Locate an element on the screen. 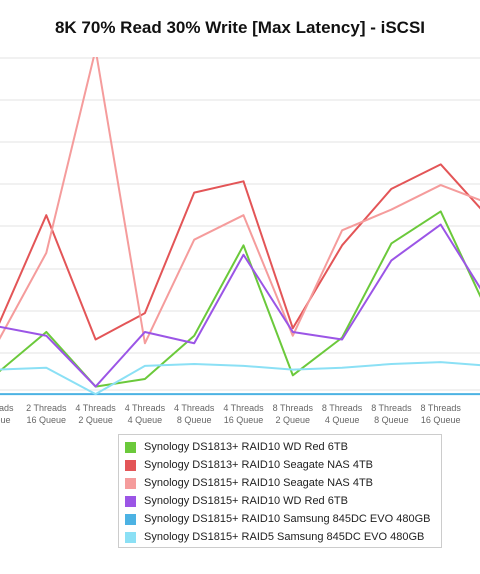 The height and width of the screenshot is (574, 480). legend-label: Synology DS1813+ RAID10 WD Red 6TB is located at coordinates (246, 447).